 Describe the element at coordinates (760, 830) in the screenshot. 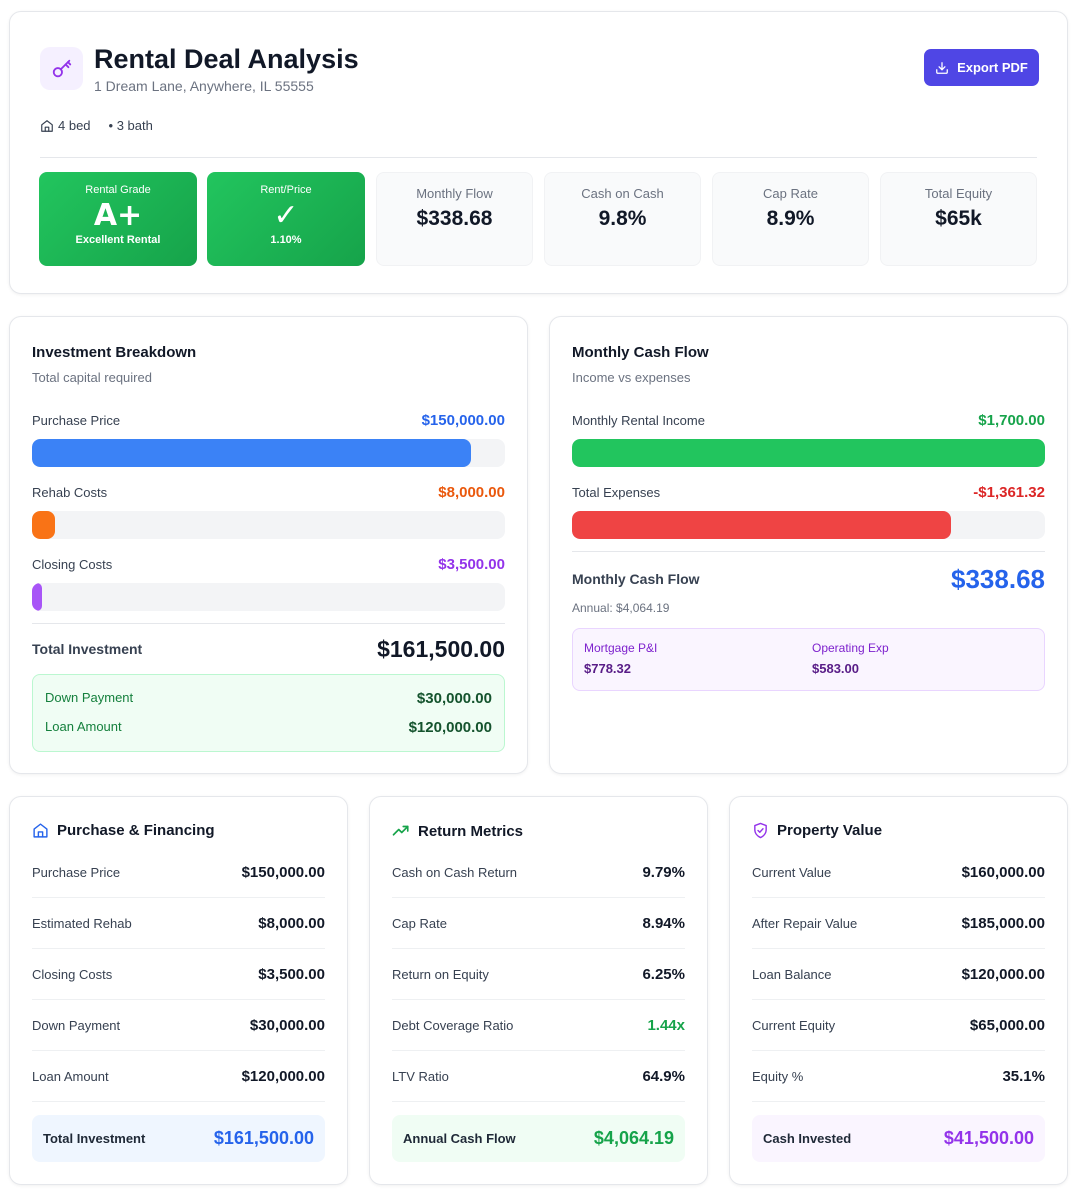

I see `shield-check-icon` at that location.